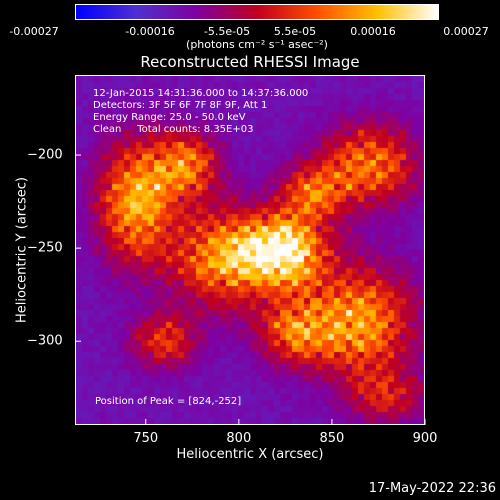 The image size is (500, 500). Describe the element at coordinates (45, 155) in the screenshot. I see `y-tick-label: −200` at that location.